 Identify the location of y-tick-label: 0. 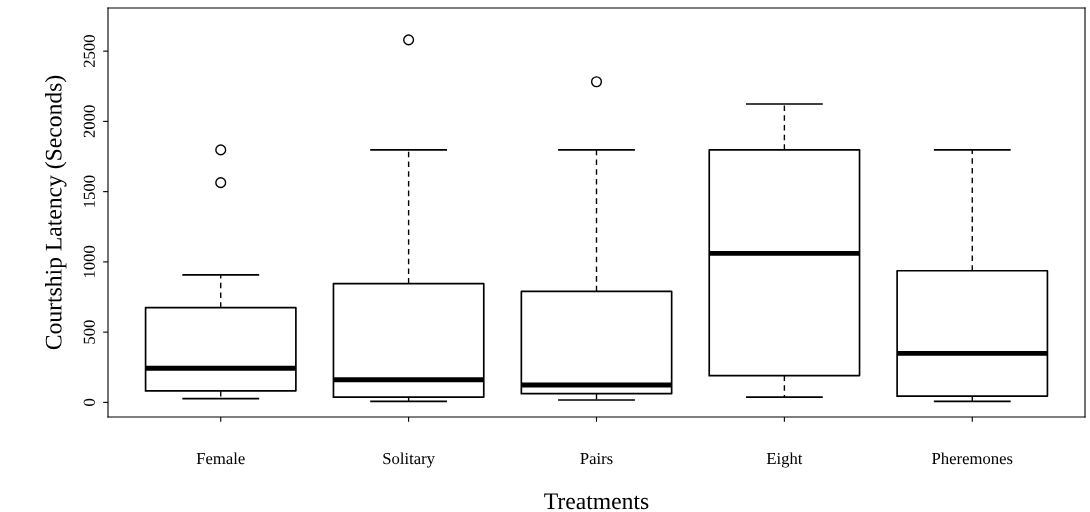
(89, 402).